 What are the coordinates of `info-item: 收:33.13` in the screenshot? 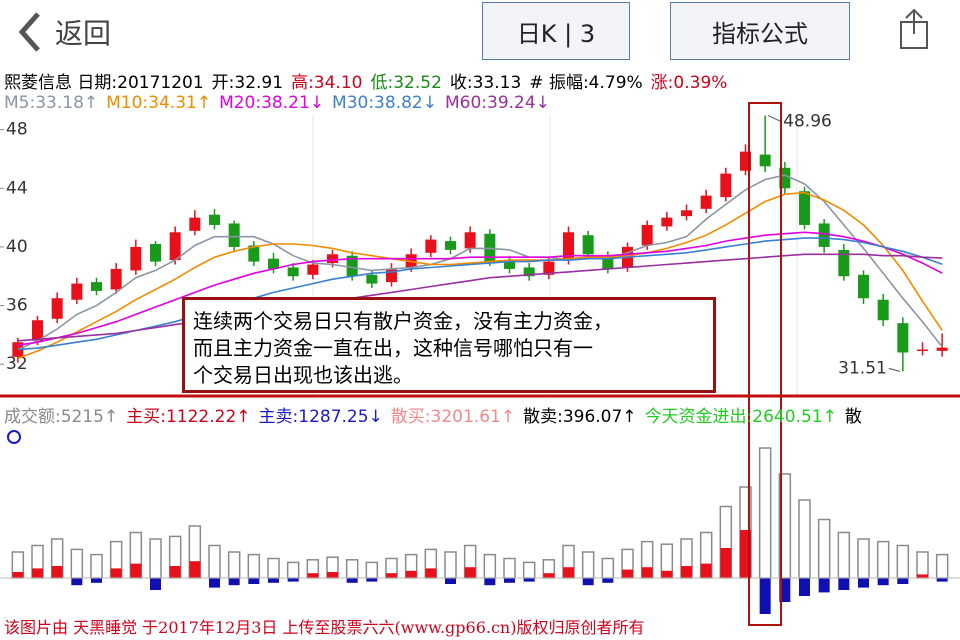 It's located at (485, 83).